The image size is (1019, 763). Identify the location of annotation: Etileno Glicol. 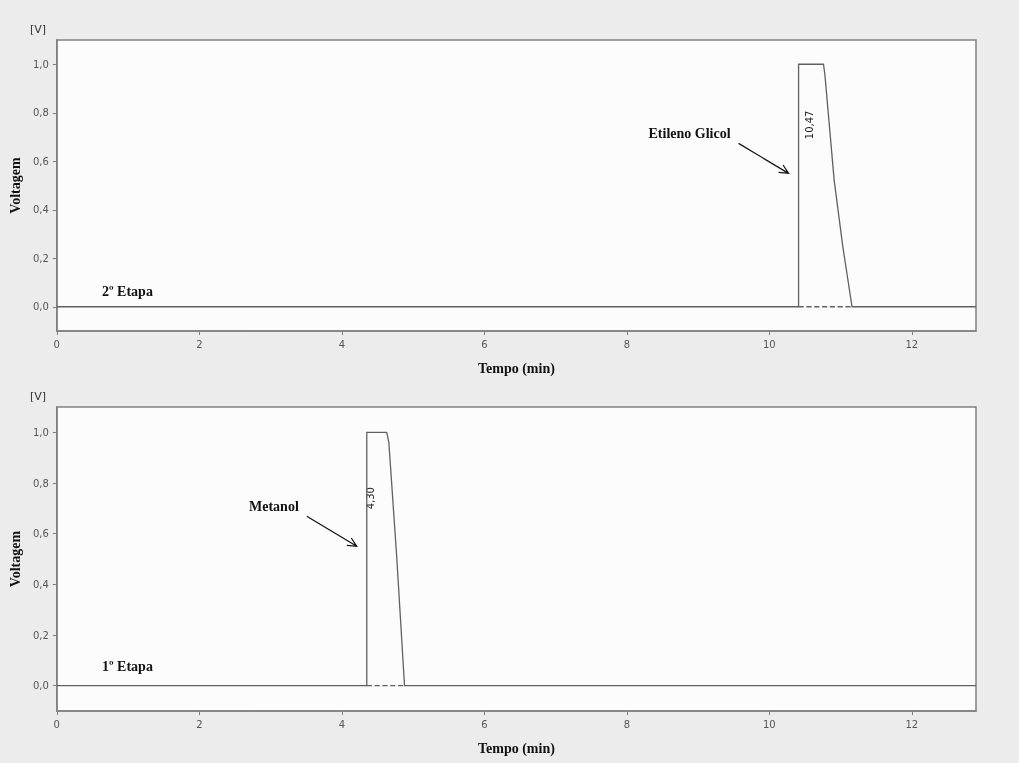
(689, 133).